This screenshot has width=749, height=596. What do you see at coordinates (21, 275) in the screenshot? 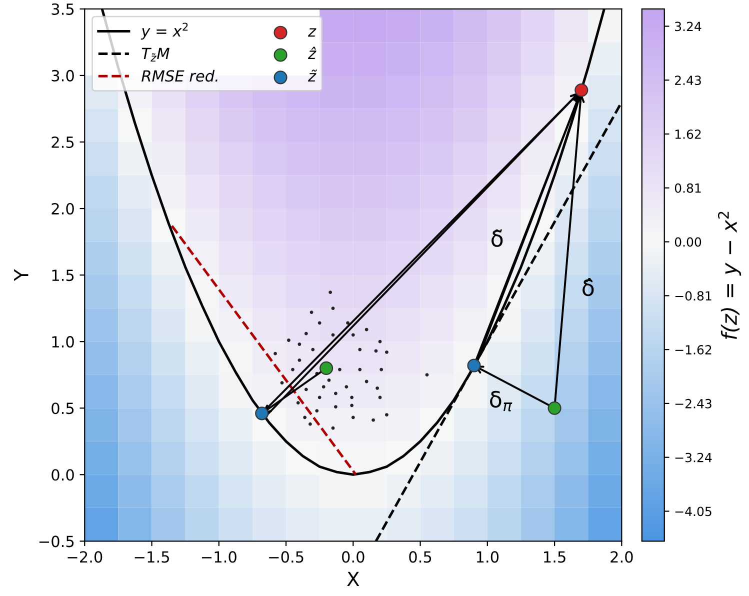
I see `y-axis-title: Y` at bounding box center [21, 275].